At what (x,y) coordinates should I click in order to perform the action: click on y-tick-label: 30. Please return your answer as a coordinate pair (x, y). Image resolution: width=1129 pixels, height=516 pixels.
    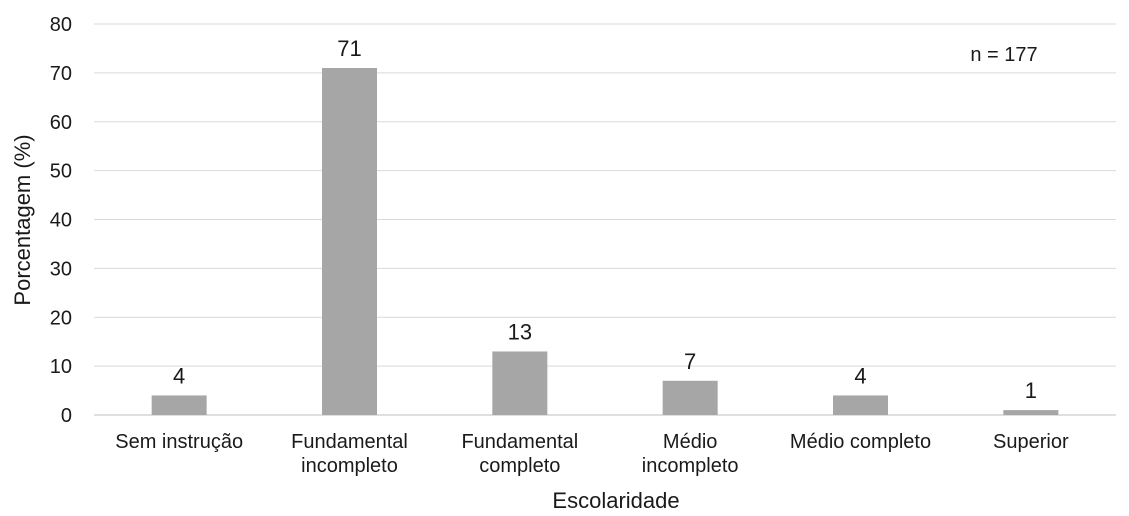
    Looking at the image, I should click on (61, 269).